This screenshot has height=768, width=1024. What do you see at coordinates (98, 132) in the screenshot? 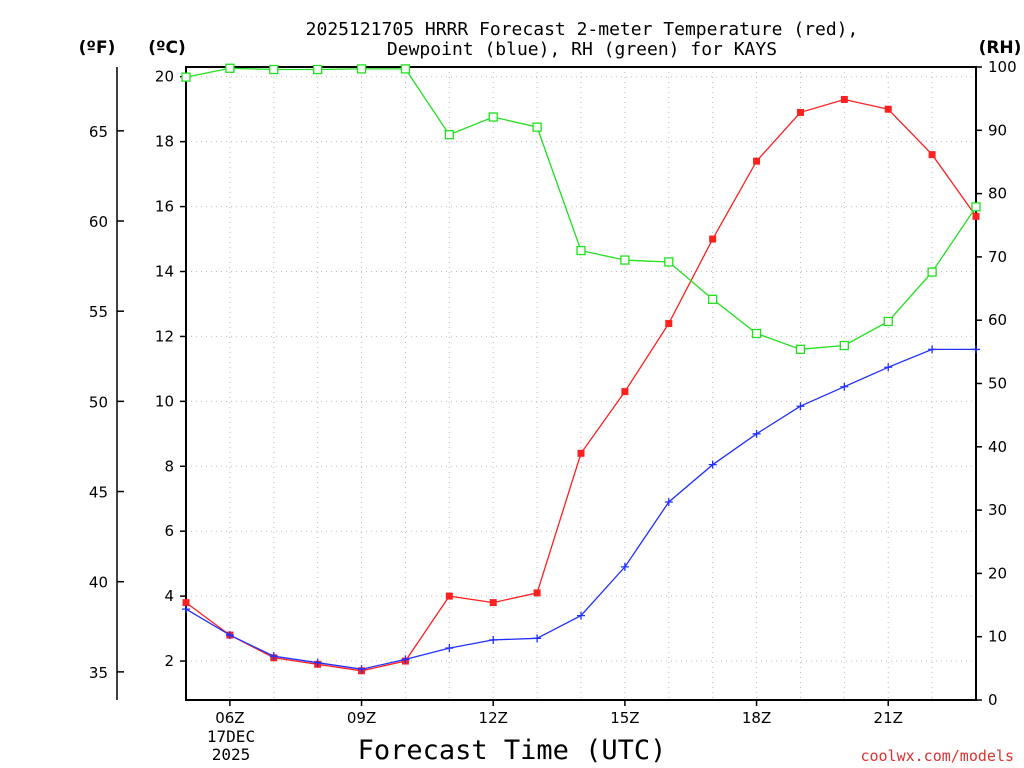
I see `fahrenheit-tick-label: 65` at bounding box center [98, 132].